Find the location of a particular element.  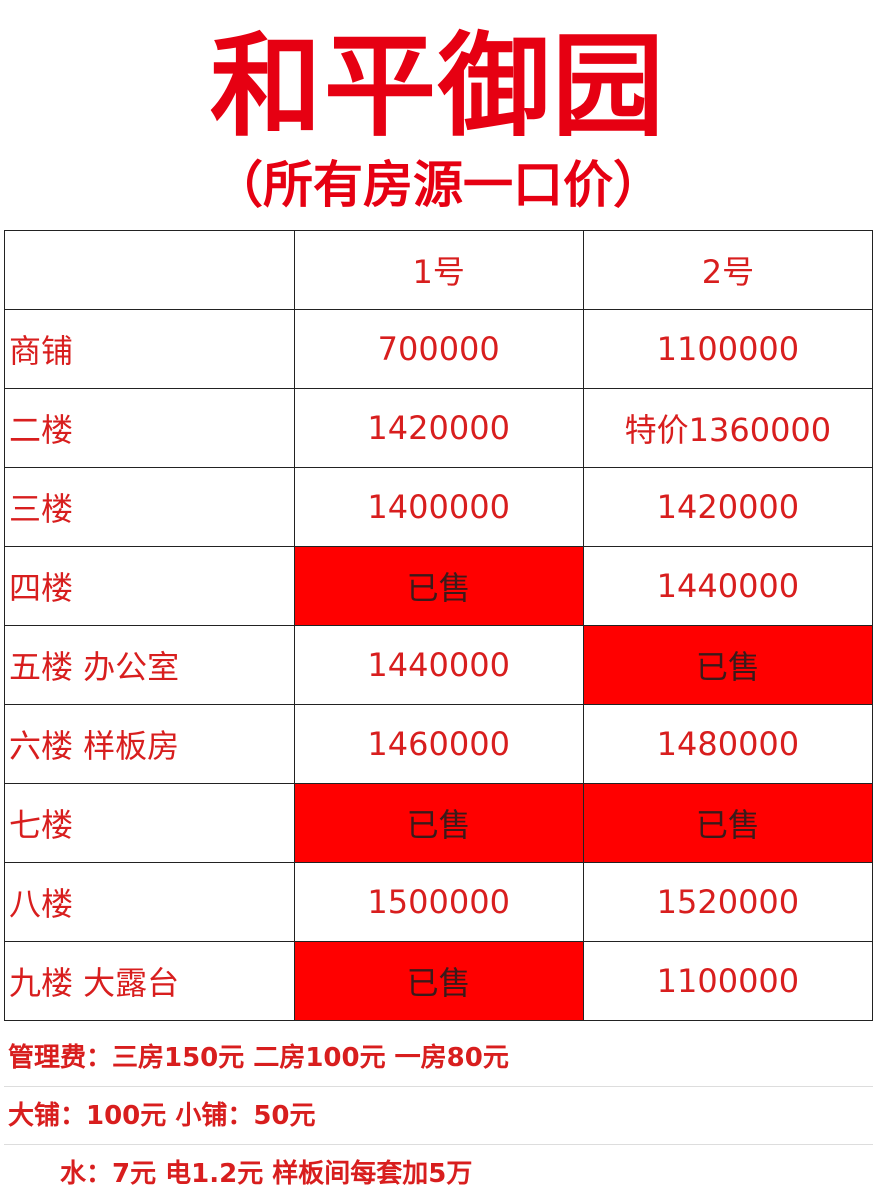

table-row: 商铺 700000 1100000 is located at coordinates (439, 349).